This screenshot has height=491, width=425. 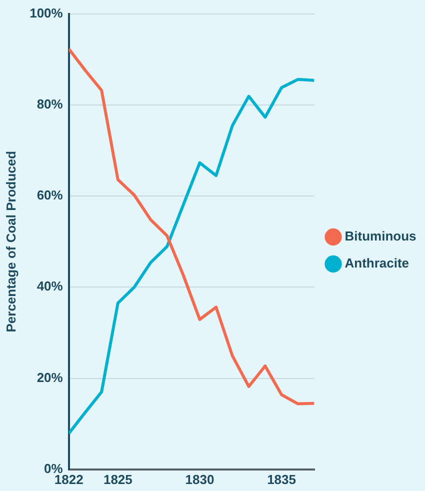 I want to click on y-tick-label: 40%, so click(x=50, y=286).